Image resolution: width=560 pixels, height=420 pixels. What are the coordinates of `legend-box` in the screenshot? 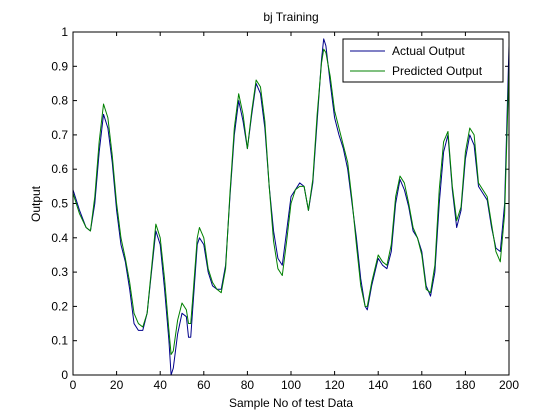 It's located at (423, 60).